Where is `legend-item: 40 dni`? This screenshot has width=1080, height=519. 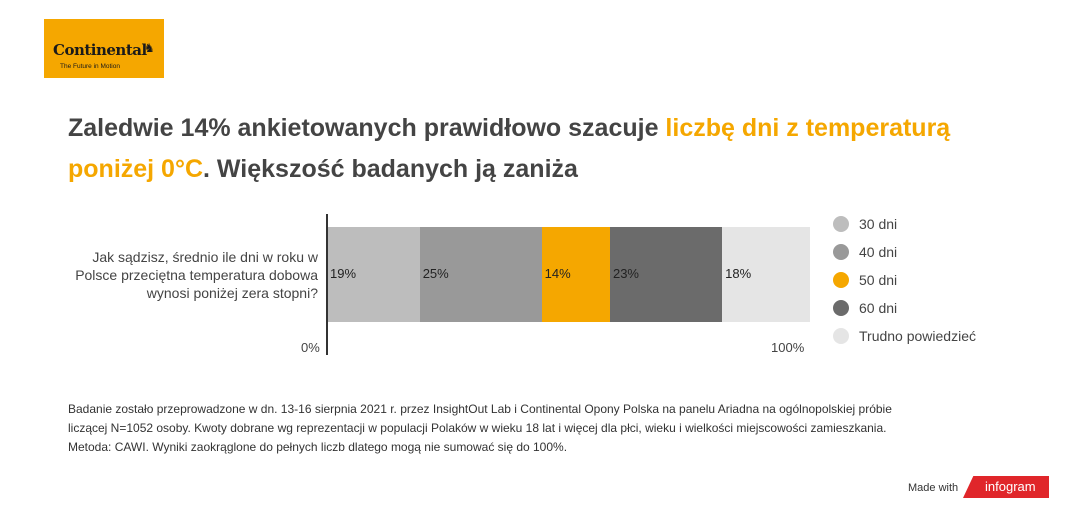 legend-item: 40 dni is located at coordinates (865, 252).